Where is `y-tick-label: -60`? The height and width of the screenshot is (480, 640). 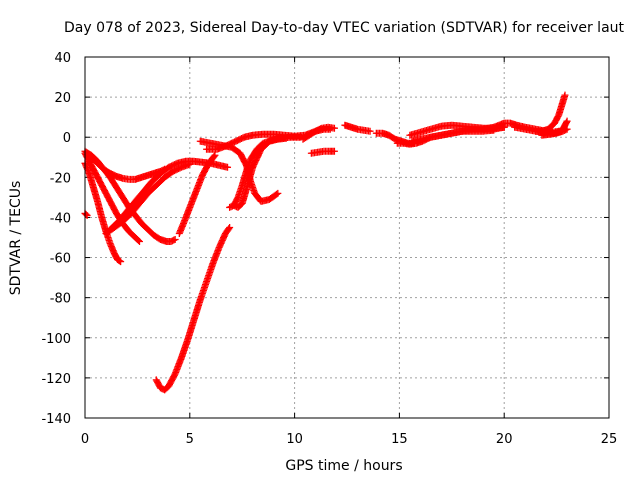 y-tick-label: -60 is located at coordinates (60, 259).